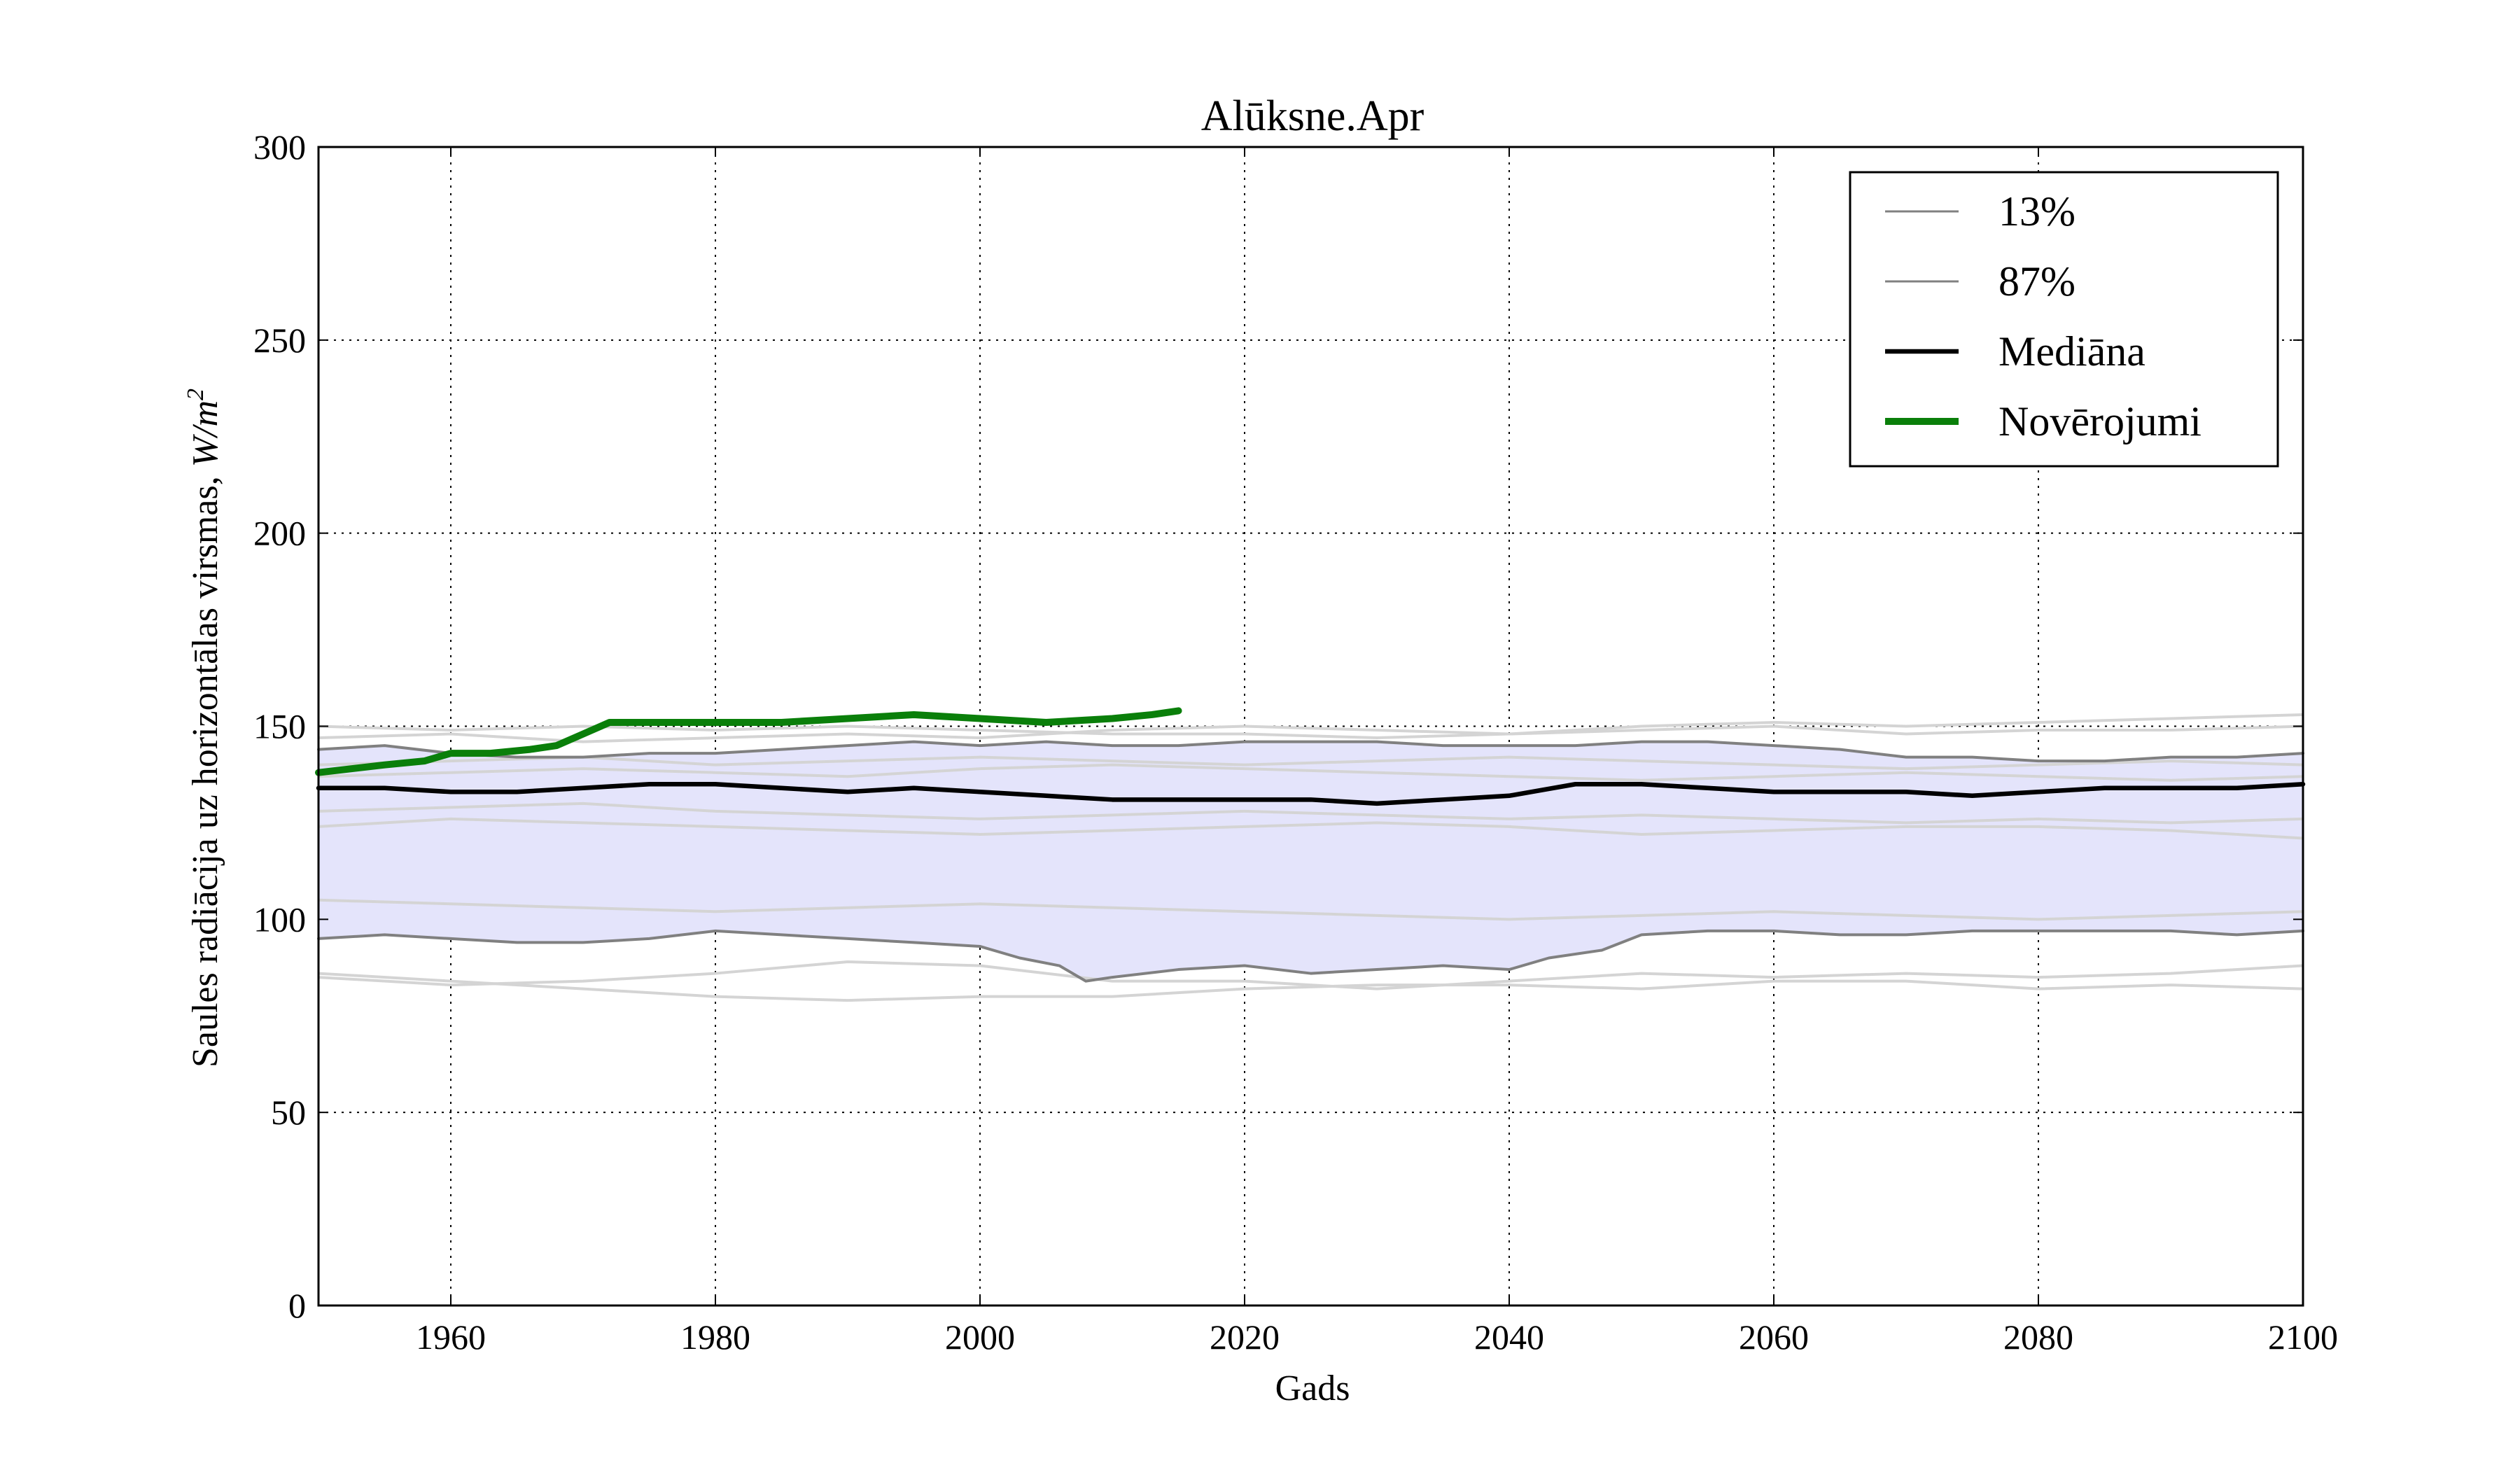 The width and height of the screenshot is (2520, 1470). I want to click on x-tick-label: 2100, so click(2303, 1337).